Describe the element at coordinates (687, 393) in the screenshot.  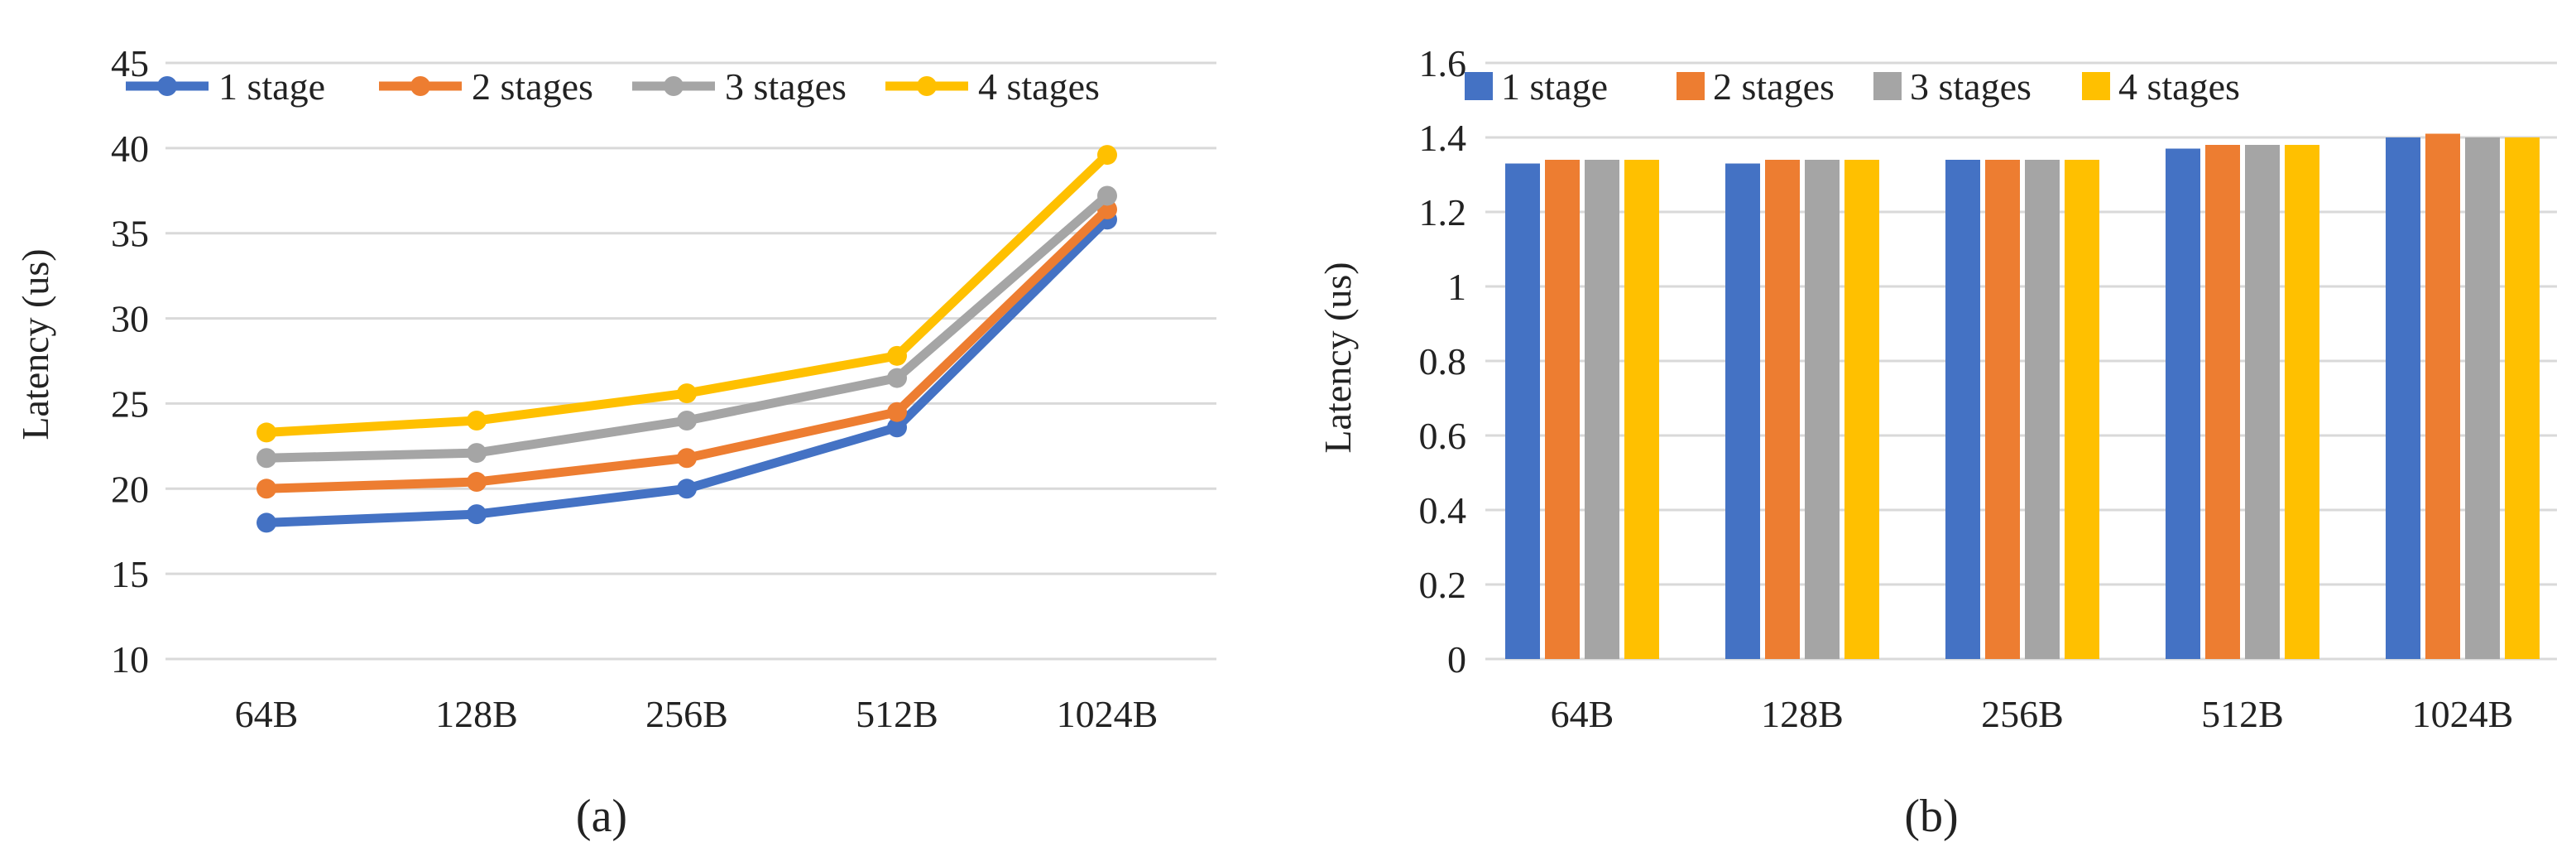
I see `data-point-4-stages-256b` at that location.